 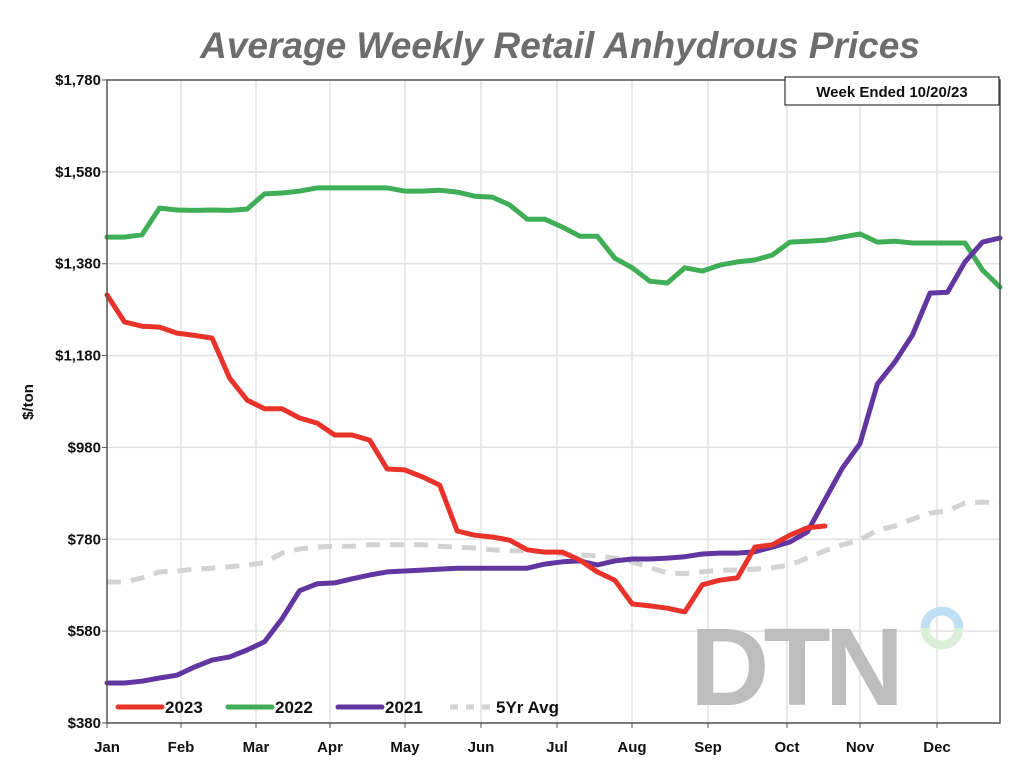 What do you see at coordinates (557, 747) in the screenshot?
I see `x-tick-label: Jul` at bounding box center [557, 747].